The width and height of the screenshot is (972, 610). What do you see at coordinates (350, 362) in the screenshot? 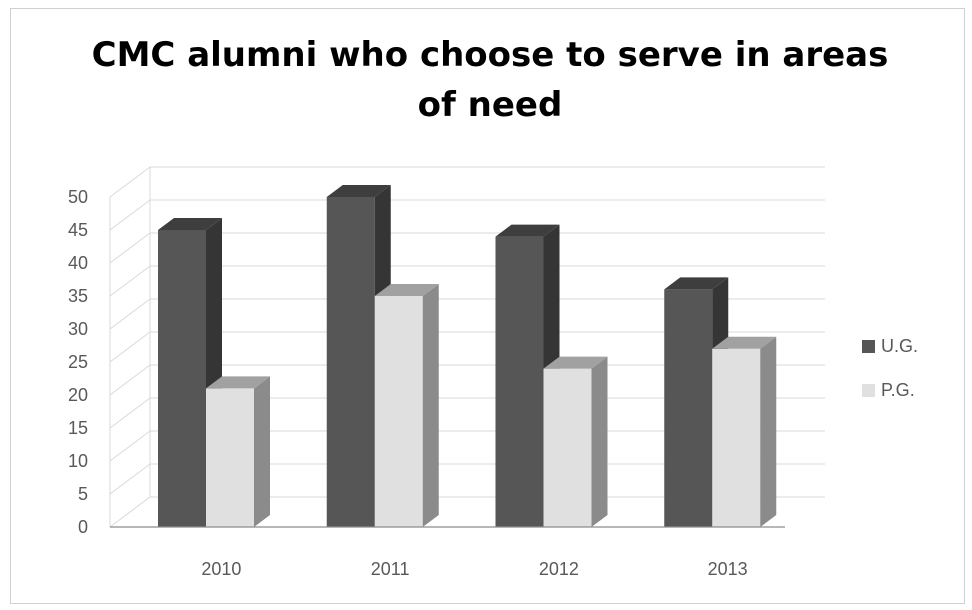
I see `bar-ug-2011-front` at bounding box center [350, 362].